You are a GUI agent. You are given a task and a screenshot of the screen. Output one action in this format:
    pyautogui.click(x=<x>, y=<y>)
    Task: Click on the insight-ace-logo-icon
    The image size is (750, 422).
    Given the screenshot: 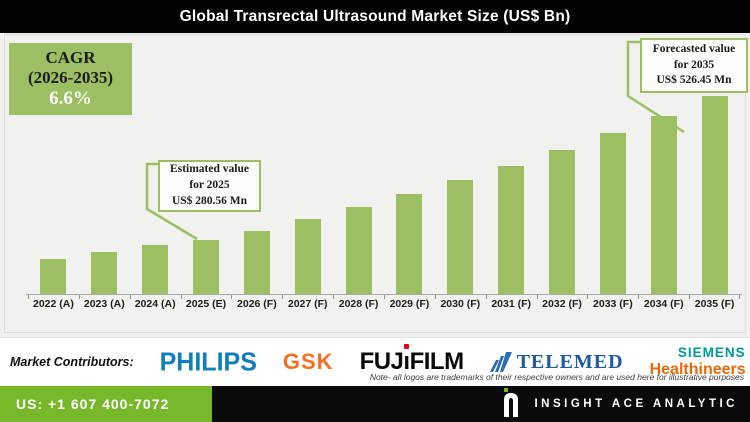 What is the action you would take?
    pyautogui.click(x=511, y=402)
    